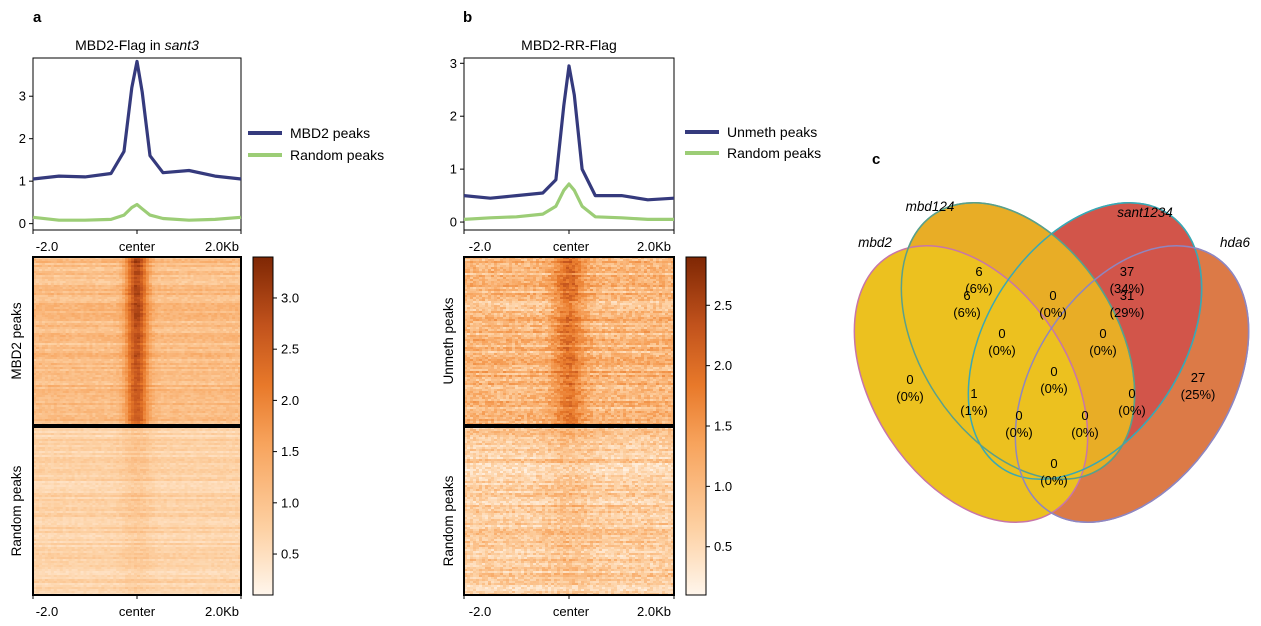 The image size is (1261, 626). What do you see at coordinates (654, 611) in the screenshot?
I see `panel-b-hm-xtick-right: 2.0Kb` at bounding box center [654, 611].